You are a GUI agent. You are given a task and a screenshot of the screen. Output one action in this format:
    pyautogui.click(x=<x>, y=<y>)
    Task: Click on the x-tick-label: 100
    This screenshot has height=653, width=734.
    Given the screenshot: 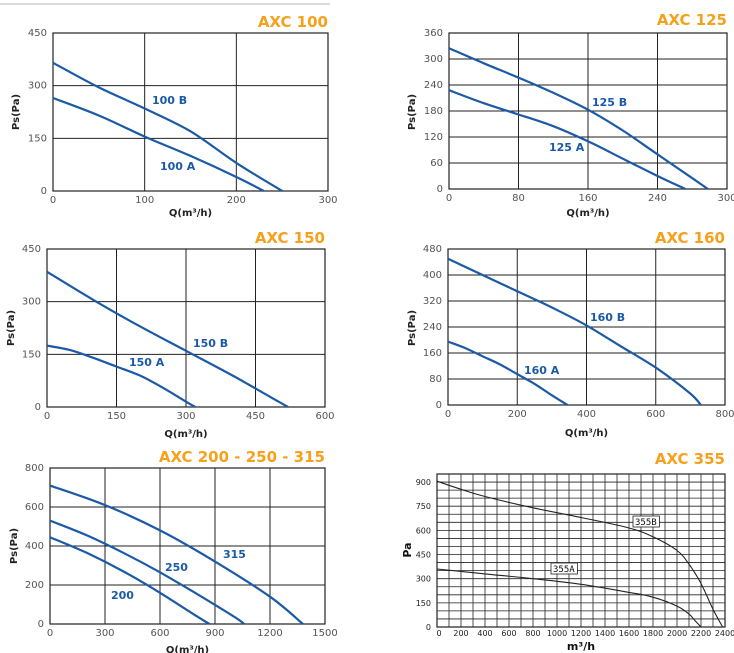 What is the action you would take?
    pyautogui.click(x=144, y=200)
    